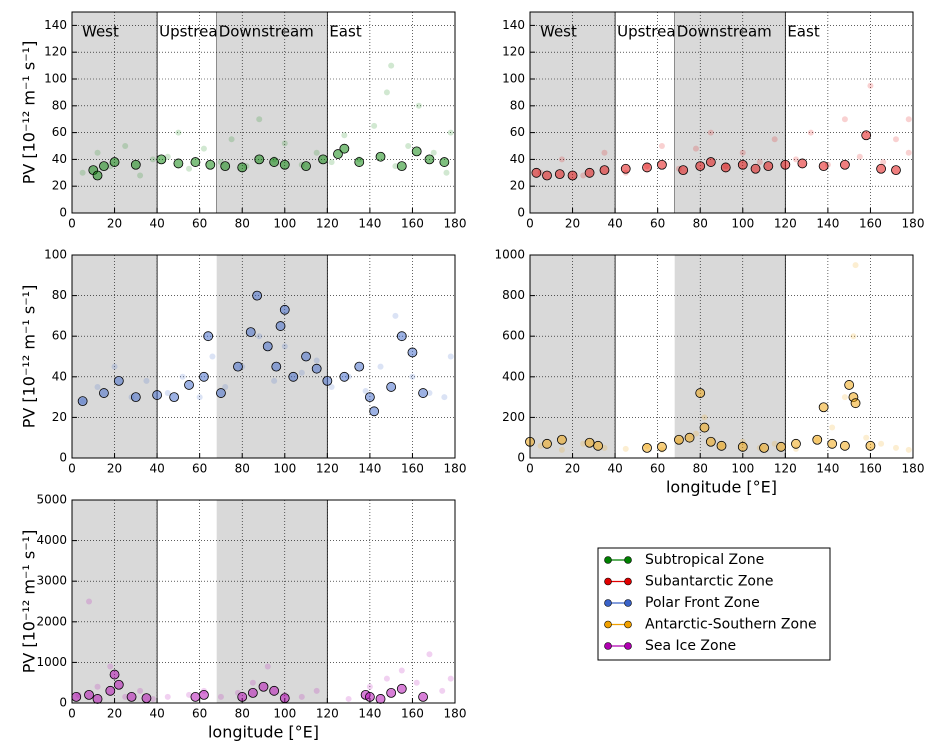  What do you see at coordinates (51, 540) in the screenshot?
I see `y-tick-label: 4000` at bounding box center [51, 540].